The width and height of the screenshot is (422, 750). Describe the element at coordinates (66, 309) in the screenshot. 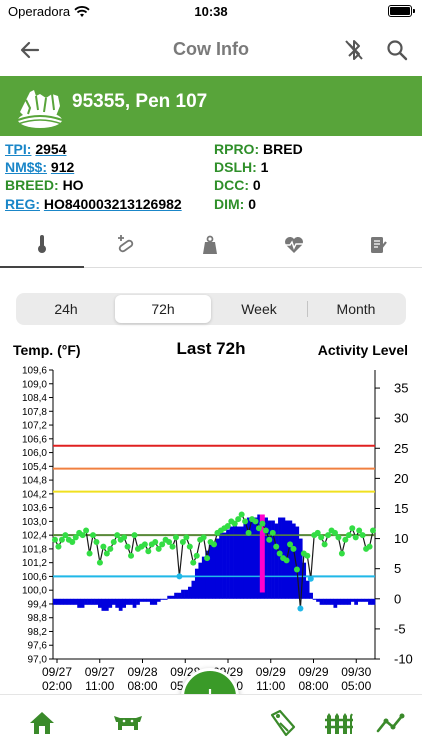

I see `period-24h: 24h` at that location.